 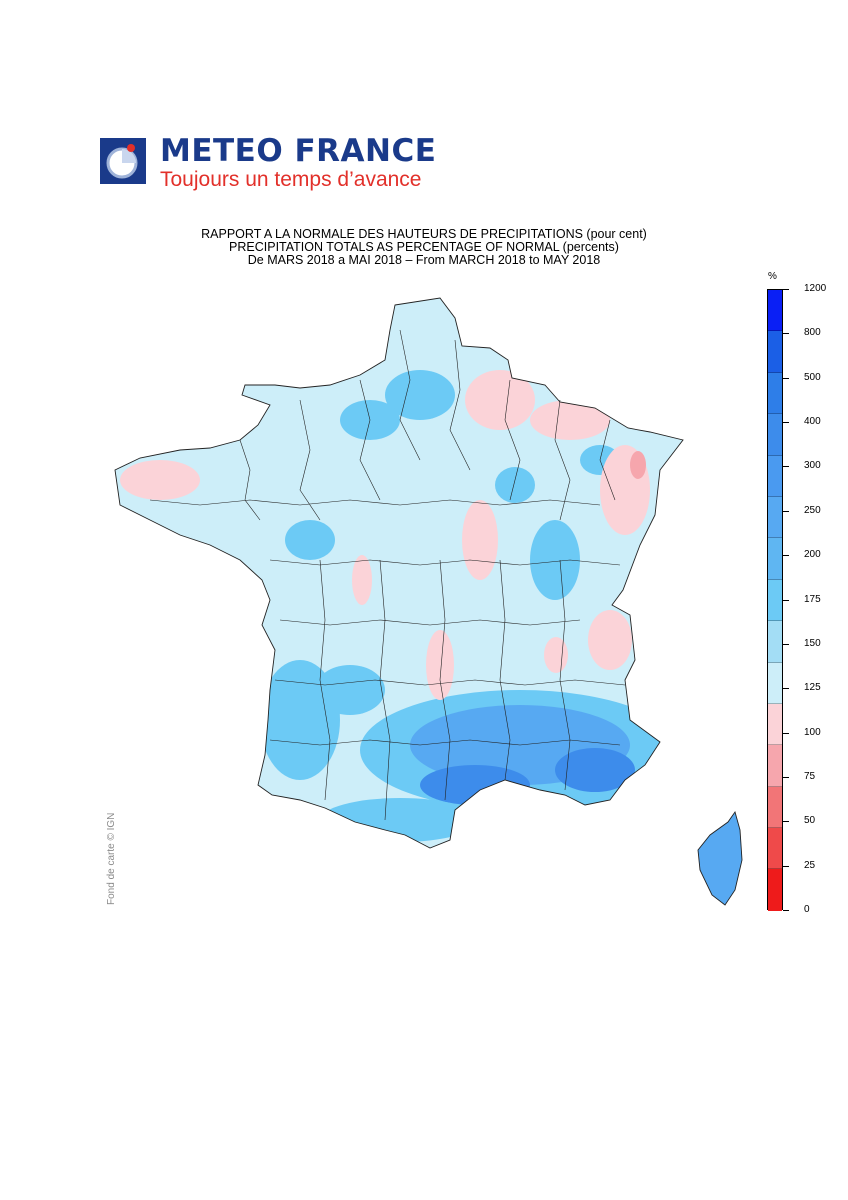 I want to click on zone-dry-centre, so click(x=362, y=580).